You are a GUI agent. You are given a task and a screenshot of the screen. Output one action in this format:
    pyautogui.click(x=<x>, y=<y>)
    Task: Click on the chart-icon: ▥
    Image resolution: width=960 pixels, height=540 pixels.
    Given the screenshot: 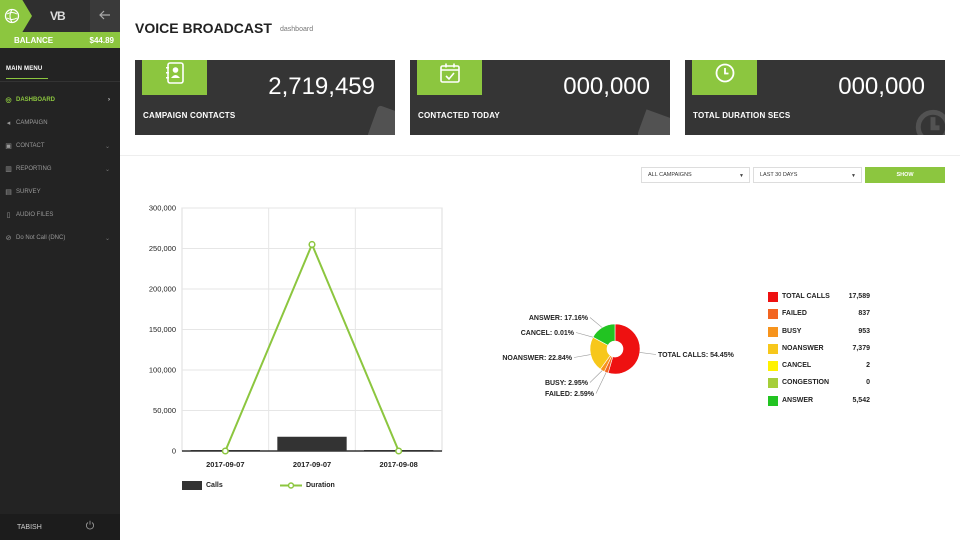 What is the action you would take?
    pyautogui.click(x=8, y=169)
    